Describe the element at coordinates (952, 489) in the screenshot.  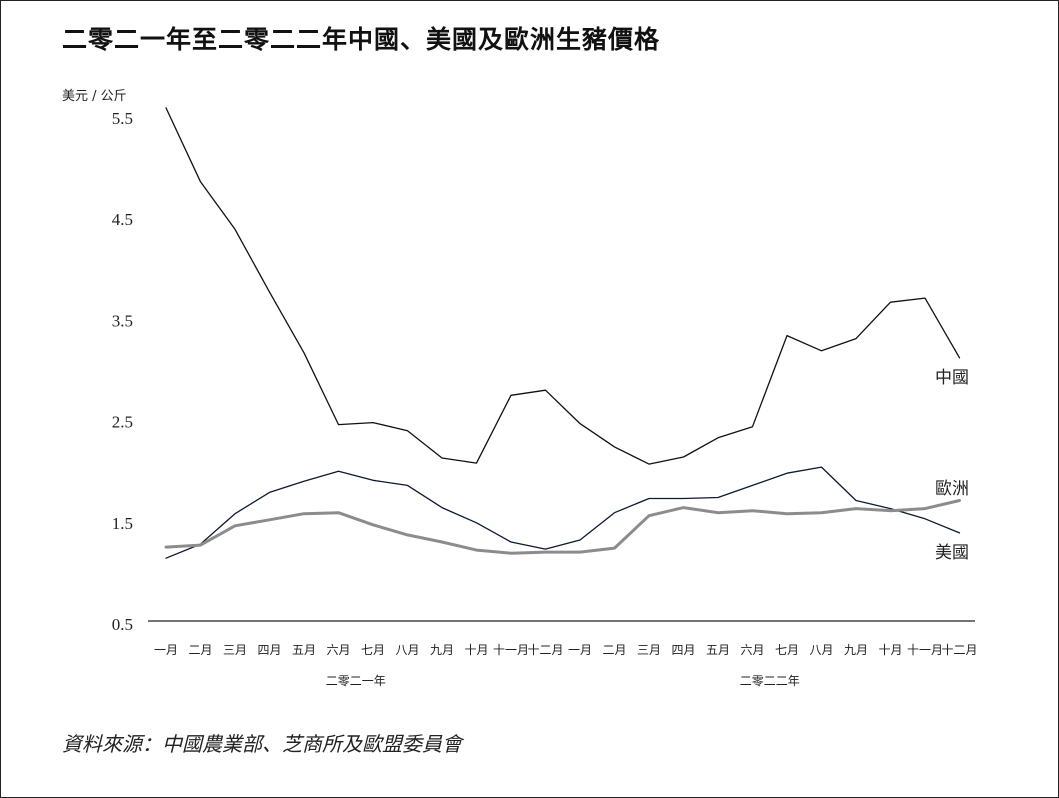
I see `series-label: 歐洲` at that location.